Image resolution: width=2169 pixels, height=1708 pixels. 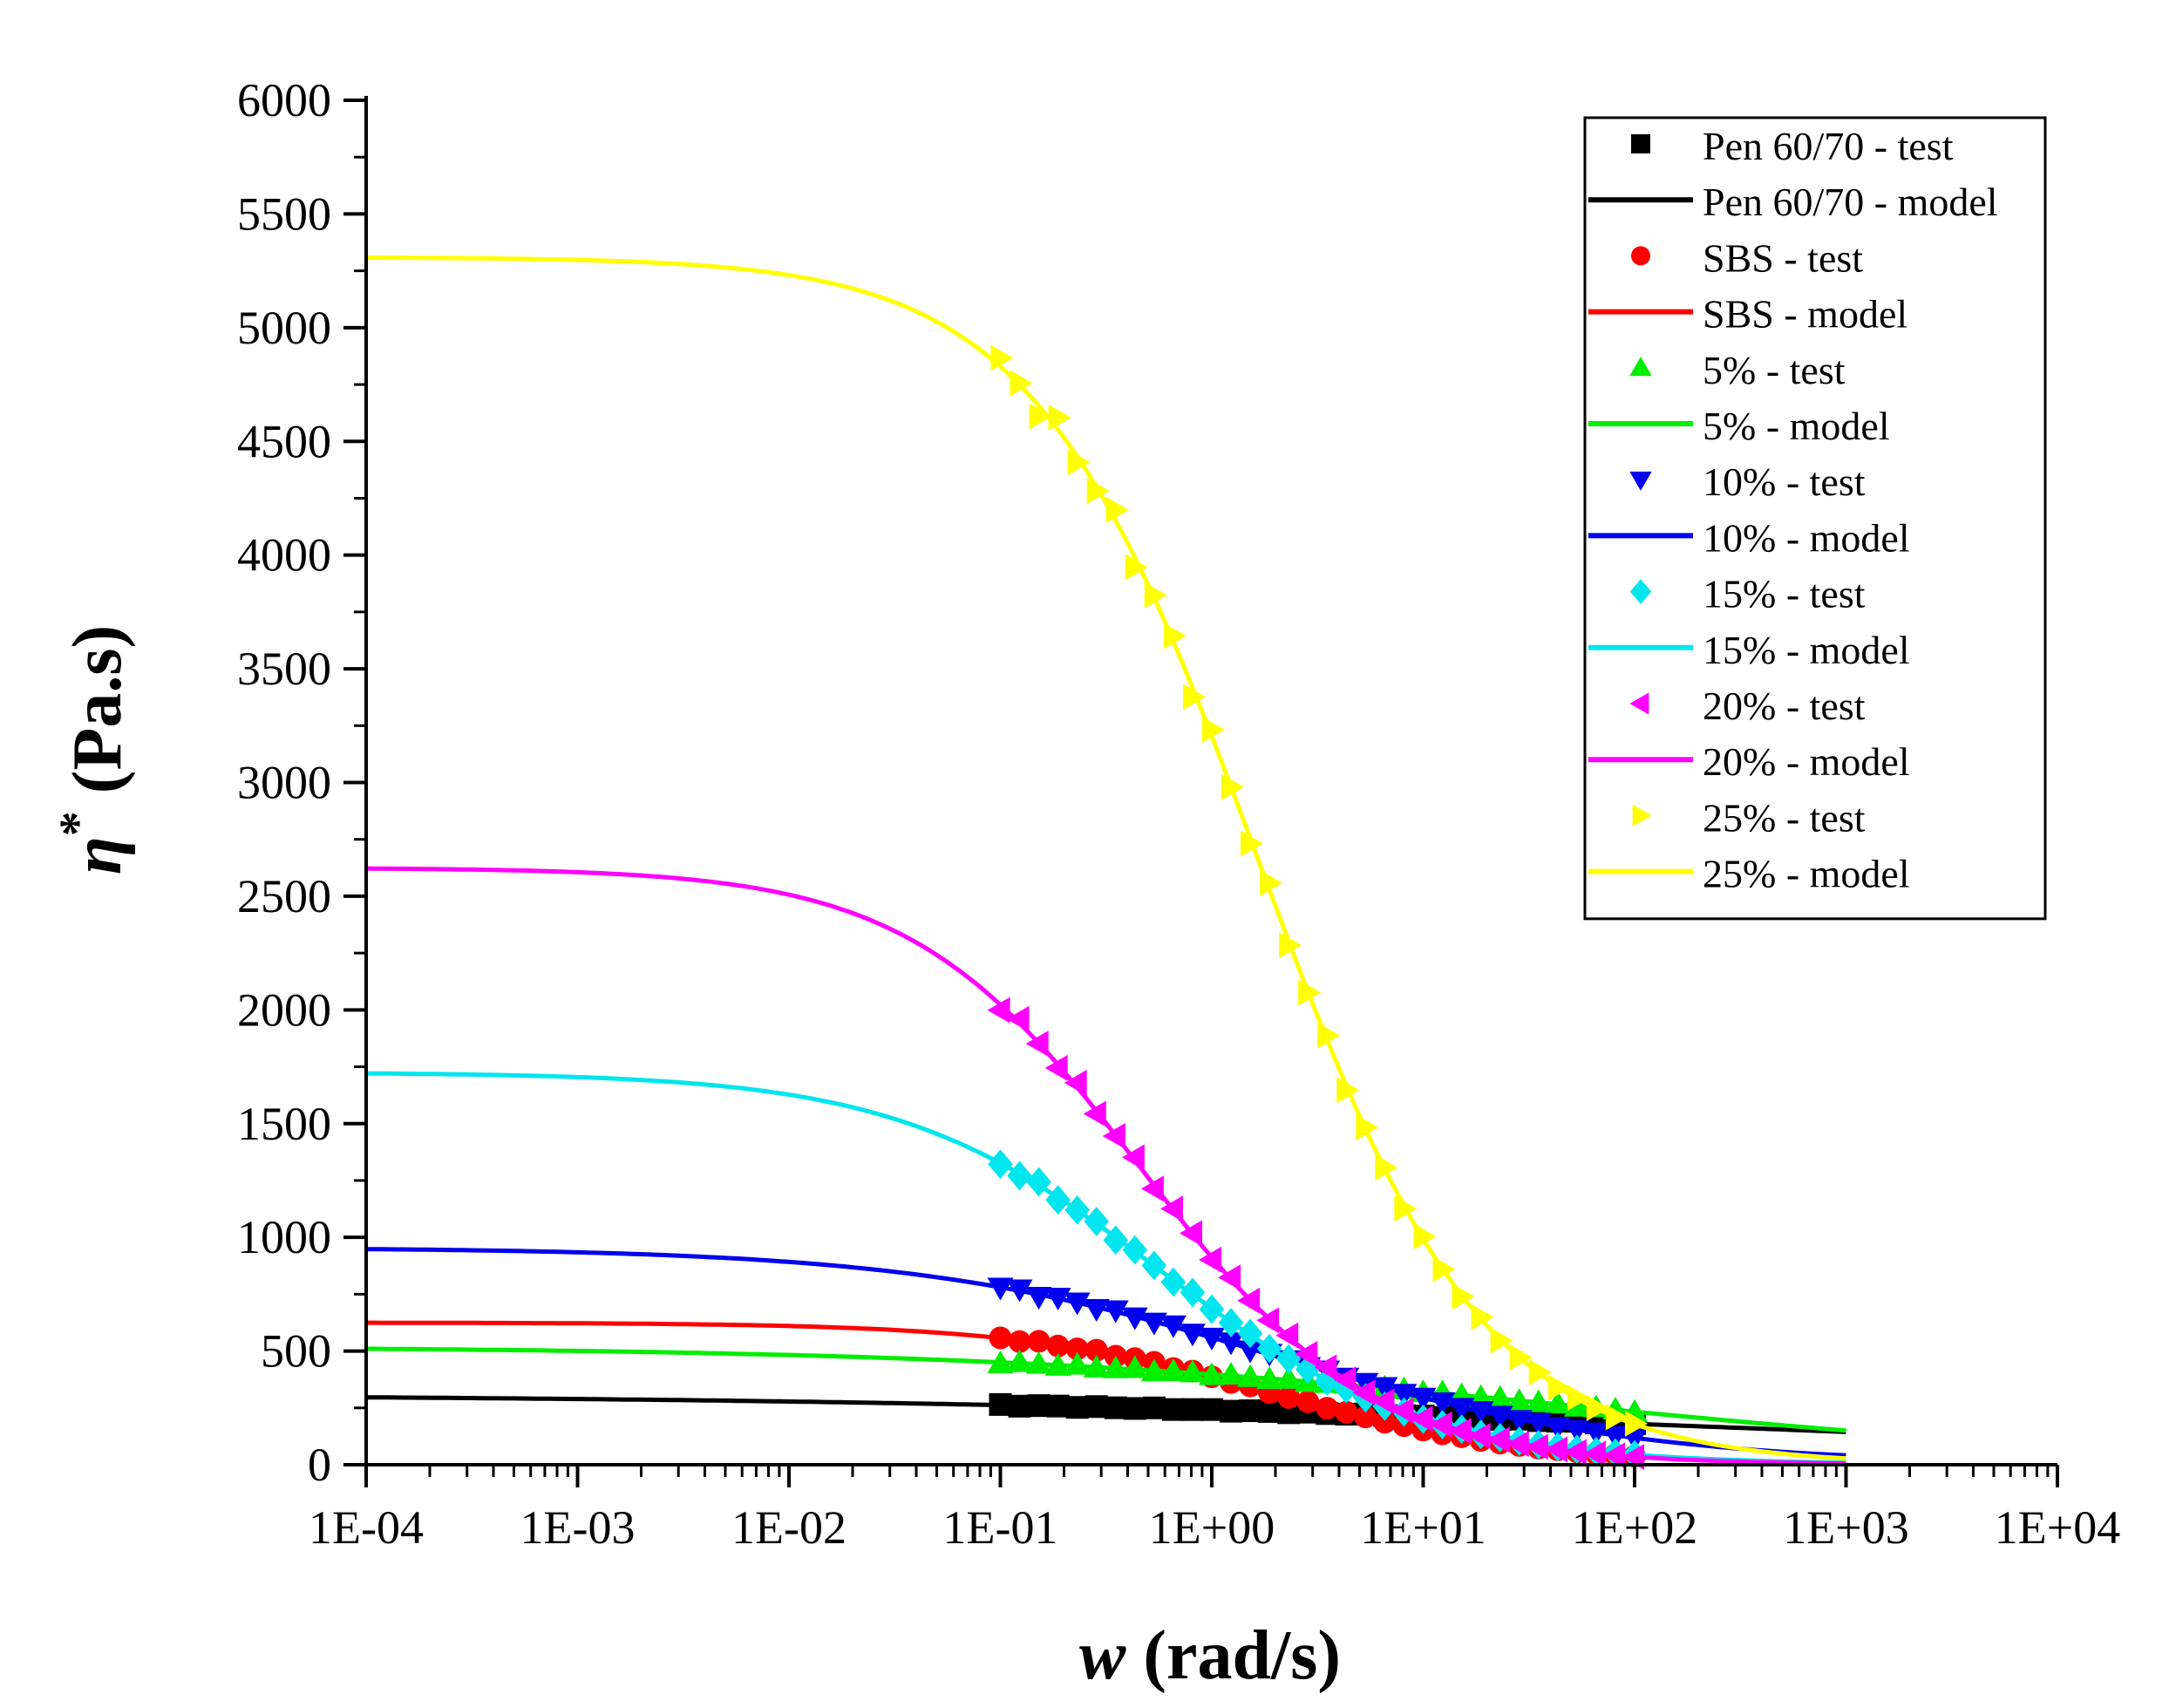 What do you see at coordinates (1634, 1527) in the screenshot?
I see `x-tick-label: 1E+02` at bounding box center [1634, 1527].